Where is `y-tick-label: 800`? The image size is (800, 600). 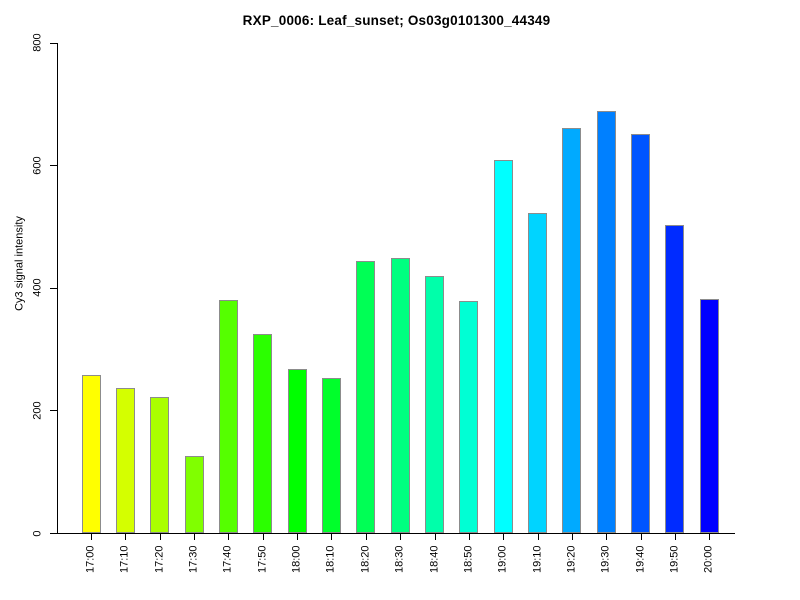 y-tick-label: 800 is located at coordinates (37, 42).